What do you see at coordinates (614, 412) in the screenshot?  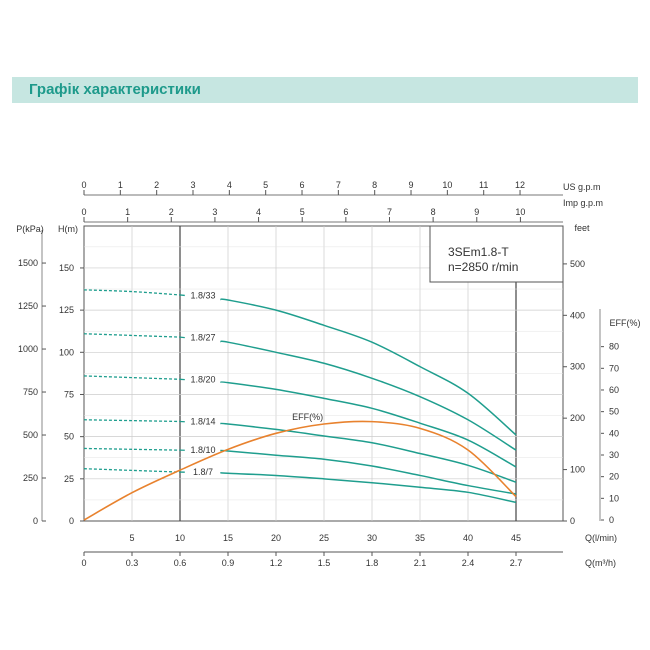 I see `eff-tick-label: 50` at bounding box center [614, 412].